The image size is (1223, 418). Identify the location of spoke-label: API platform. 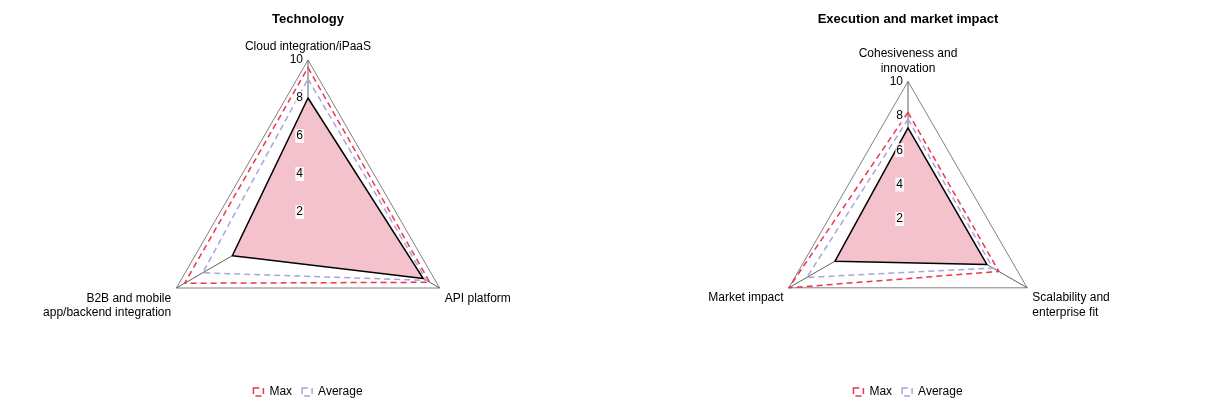
(477, 297).